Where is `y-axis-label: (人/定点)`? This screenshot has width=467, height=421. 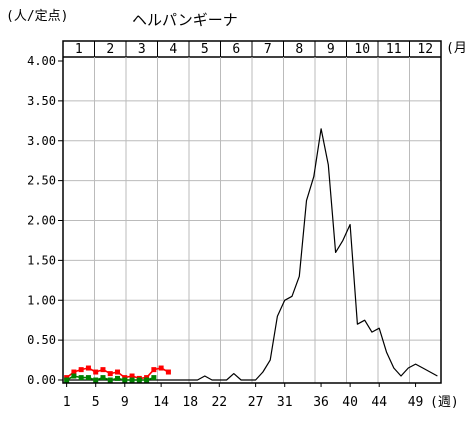
y-axis-label: (人/定点) is located at coordinates (37, 16).